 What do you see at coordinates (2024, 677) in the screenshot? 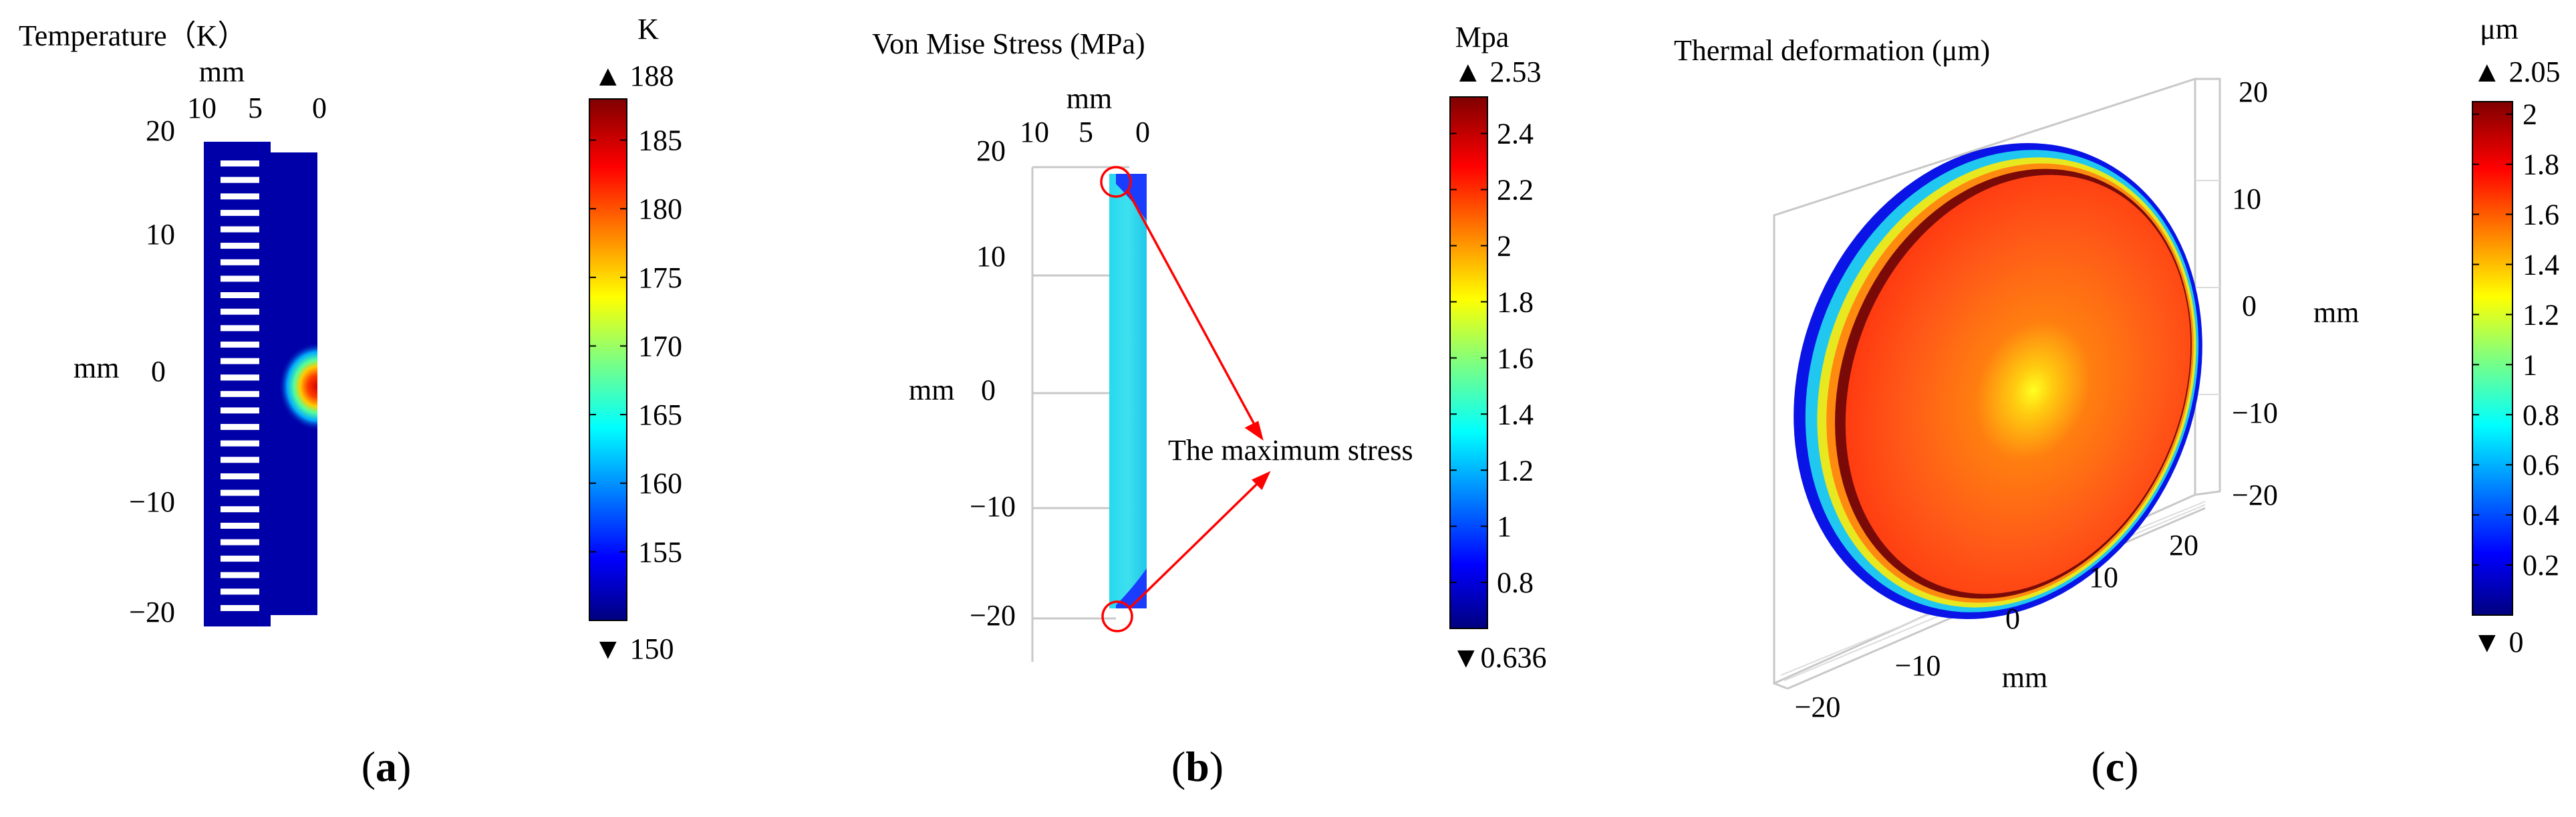
I see `panel-c-xlabel: mm` at bounding box center [2024, 677].